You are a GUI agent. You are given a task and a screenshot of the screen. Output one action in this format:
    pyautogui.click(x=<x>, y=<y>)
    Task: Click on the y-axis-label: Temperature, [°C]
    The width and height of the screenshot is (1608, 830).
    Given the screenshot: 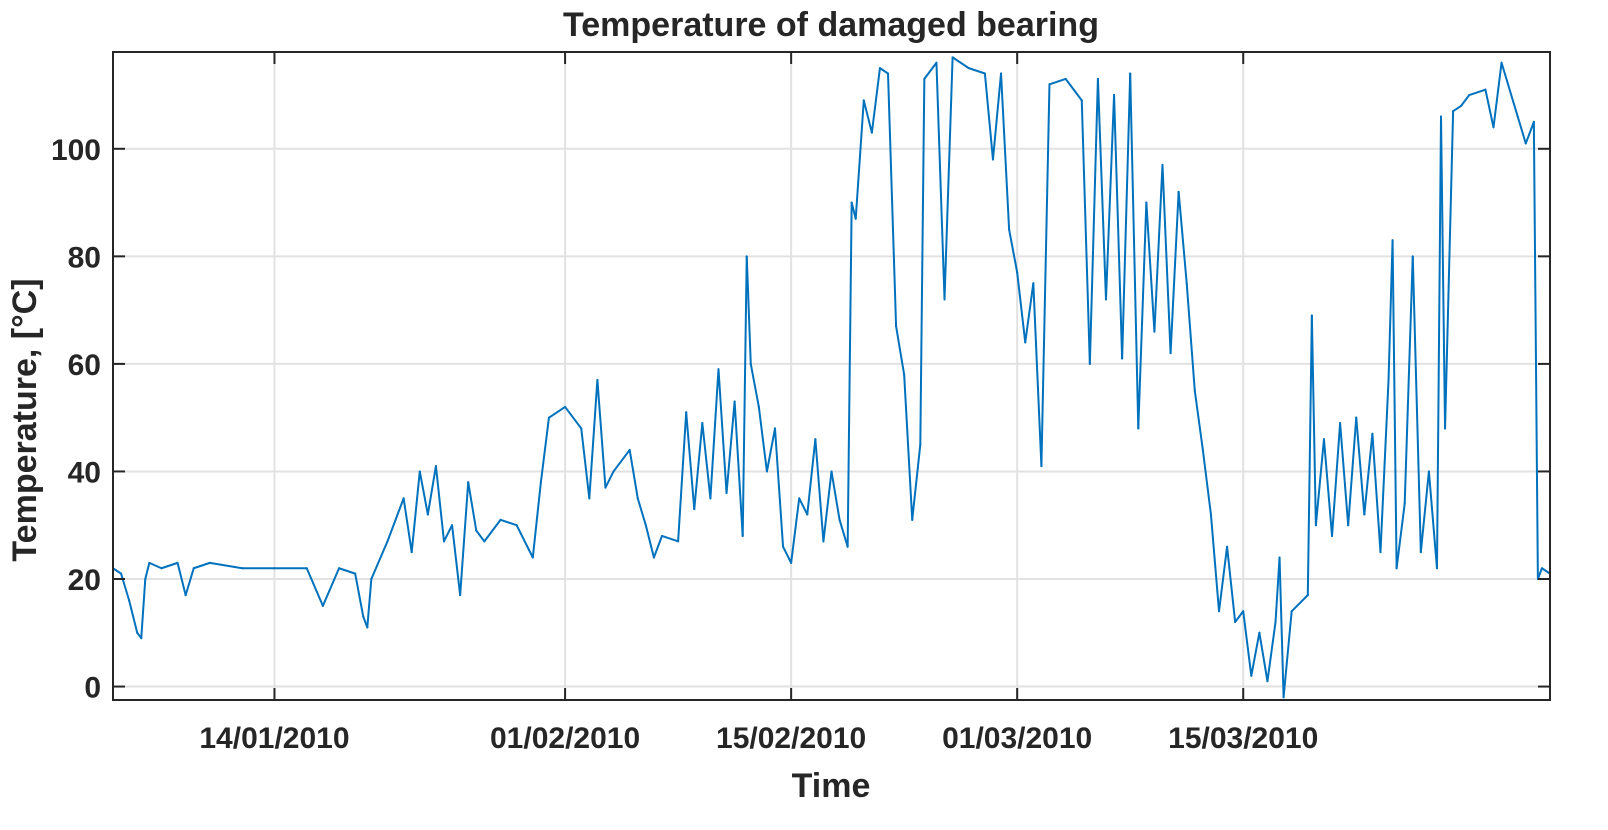 What is the action you would take?
    pyautogui.click(x=25, y=419)
    